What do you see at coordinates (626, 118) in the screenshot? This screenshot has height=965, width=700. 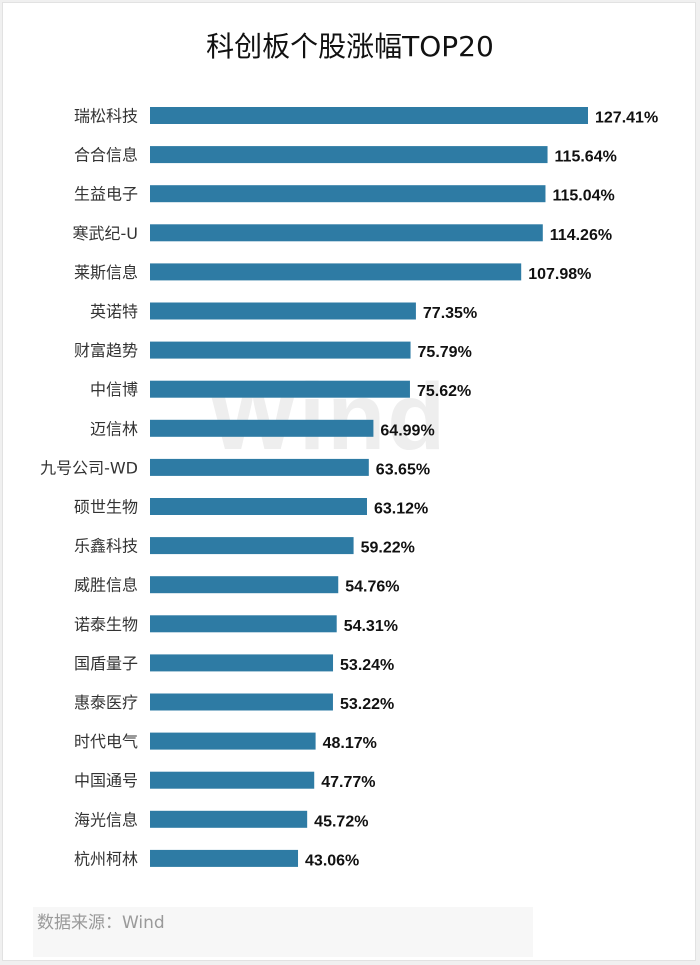 I see `value-label-0: 127.41%` at bounding box center [626, 118].